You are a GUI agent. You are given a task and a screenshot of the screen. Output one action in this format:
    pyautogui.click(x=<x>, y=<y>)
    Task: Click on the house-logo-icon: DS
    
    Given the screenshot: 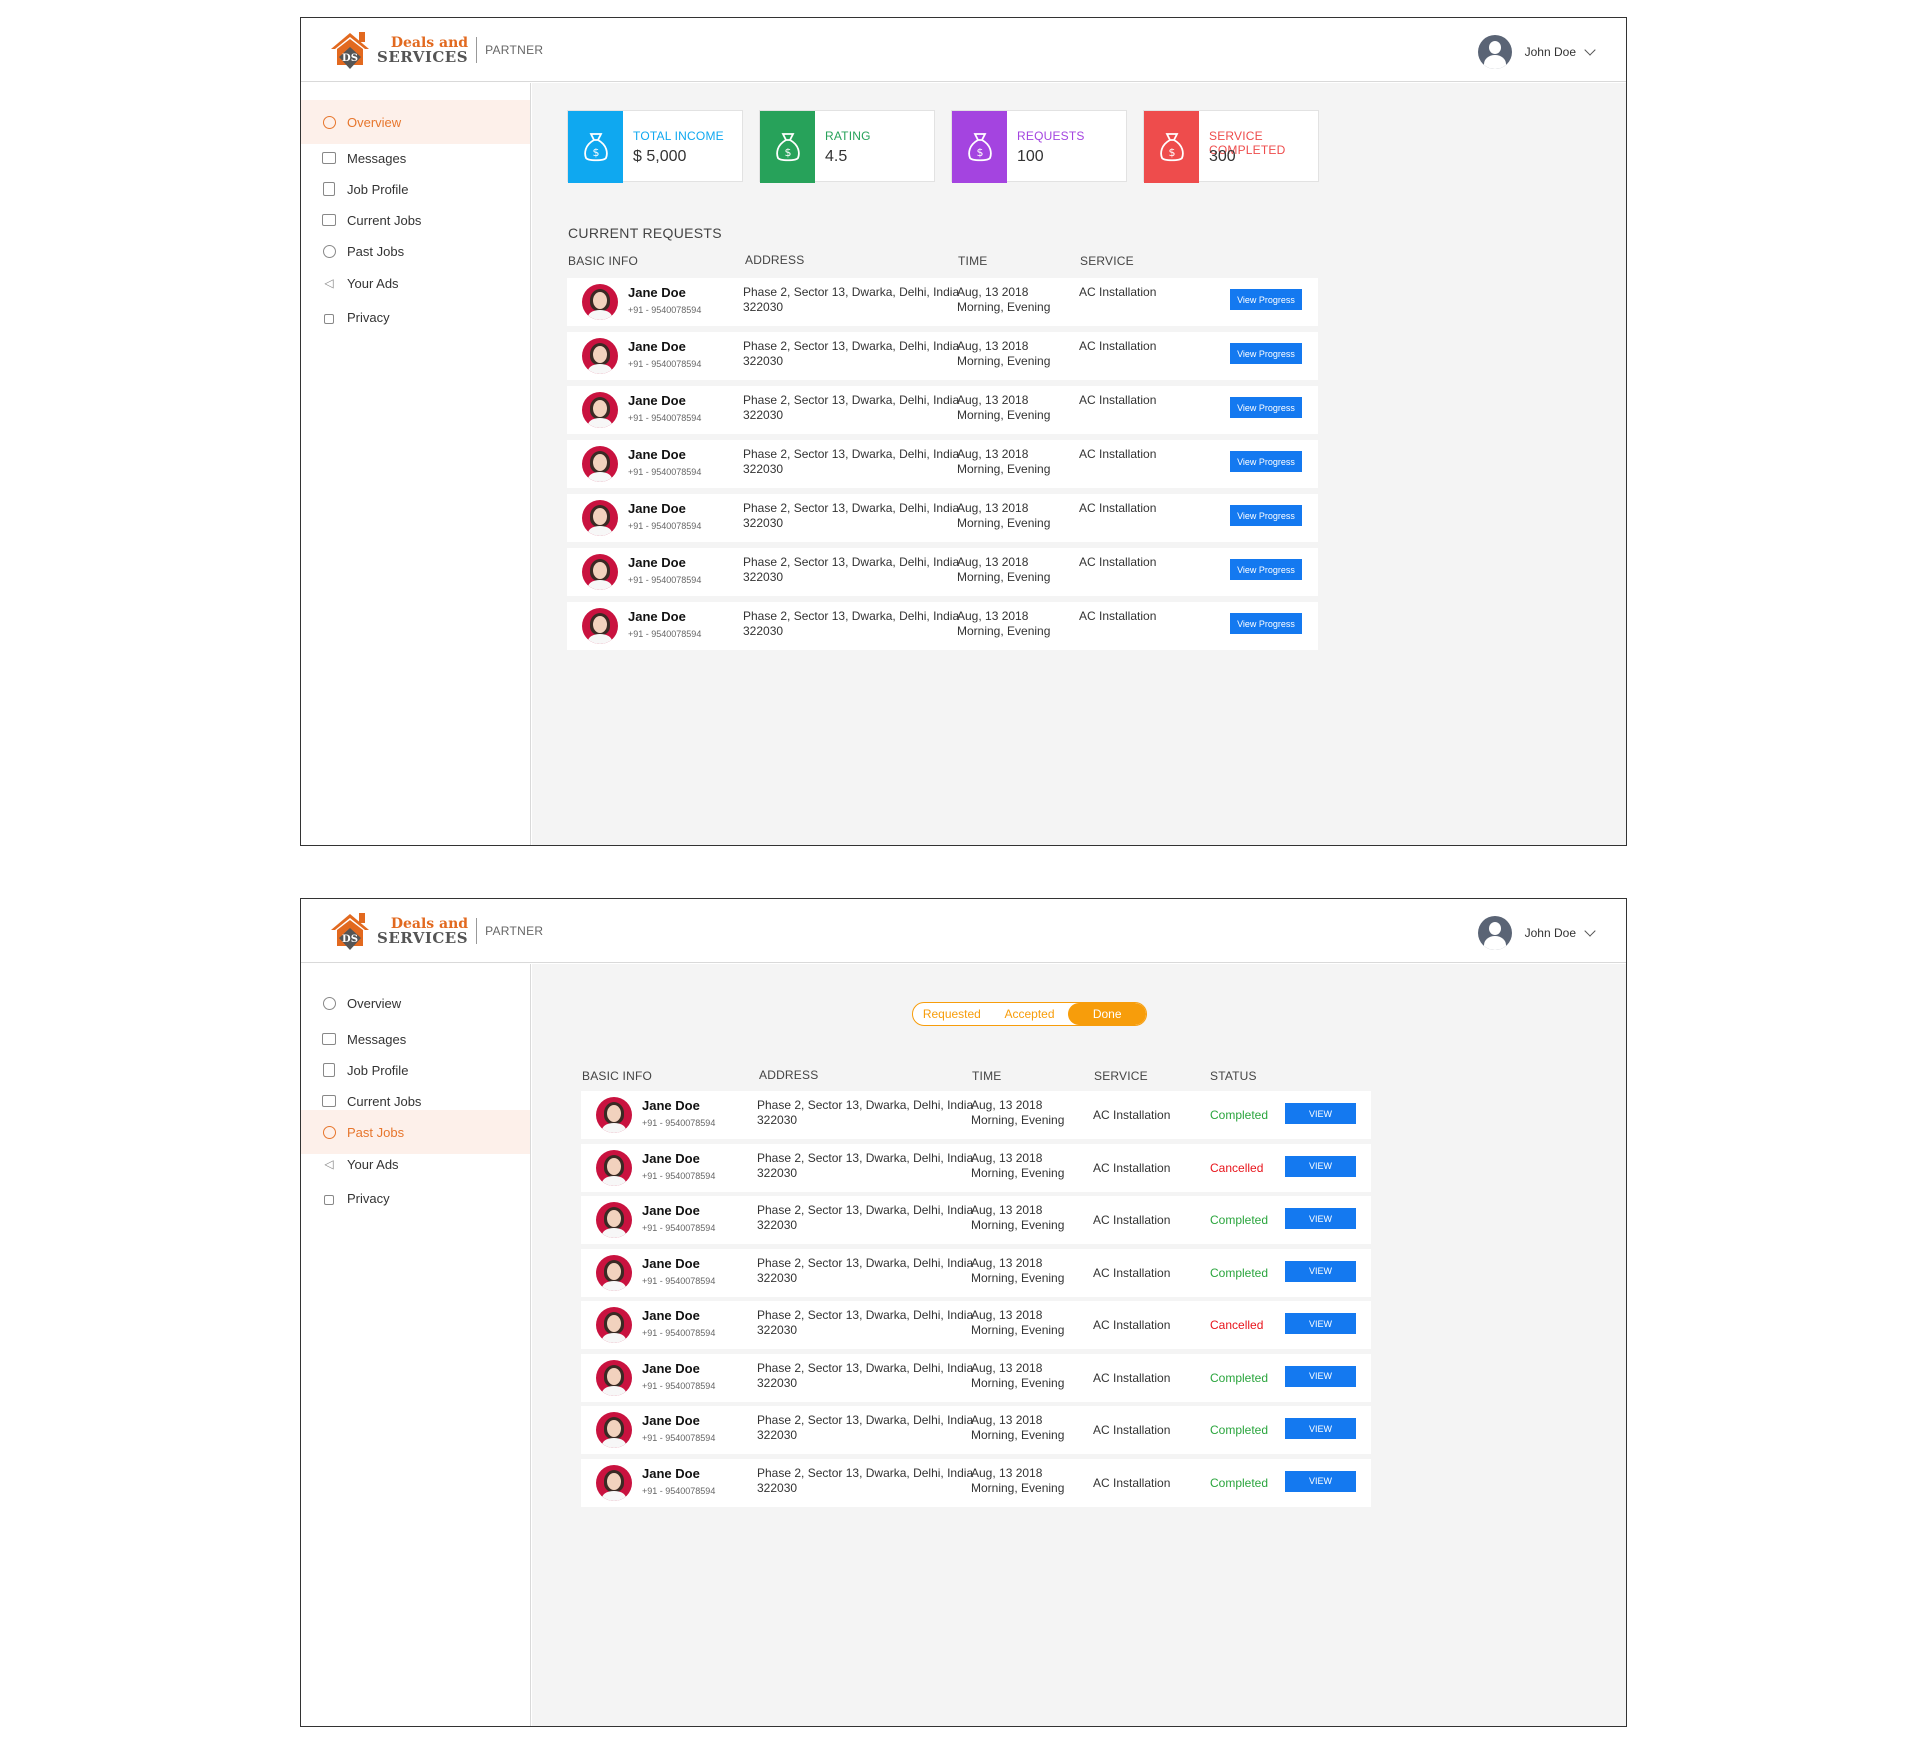 What is the action you would take?
    pyautogui.click(x=350, y=931)
    